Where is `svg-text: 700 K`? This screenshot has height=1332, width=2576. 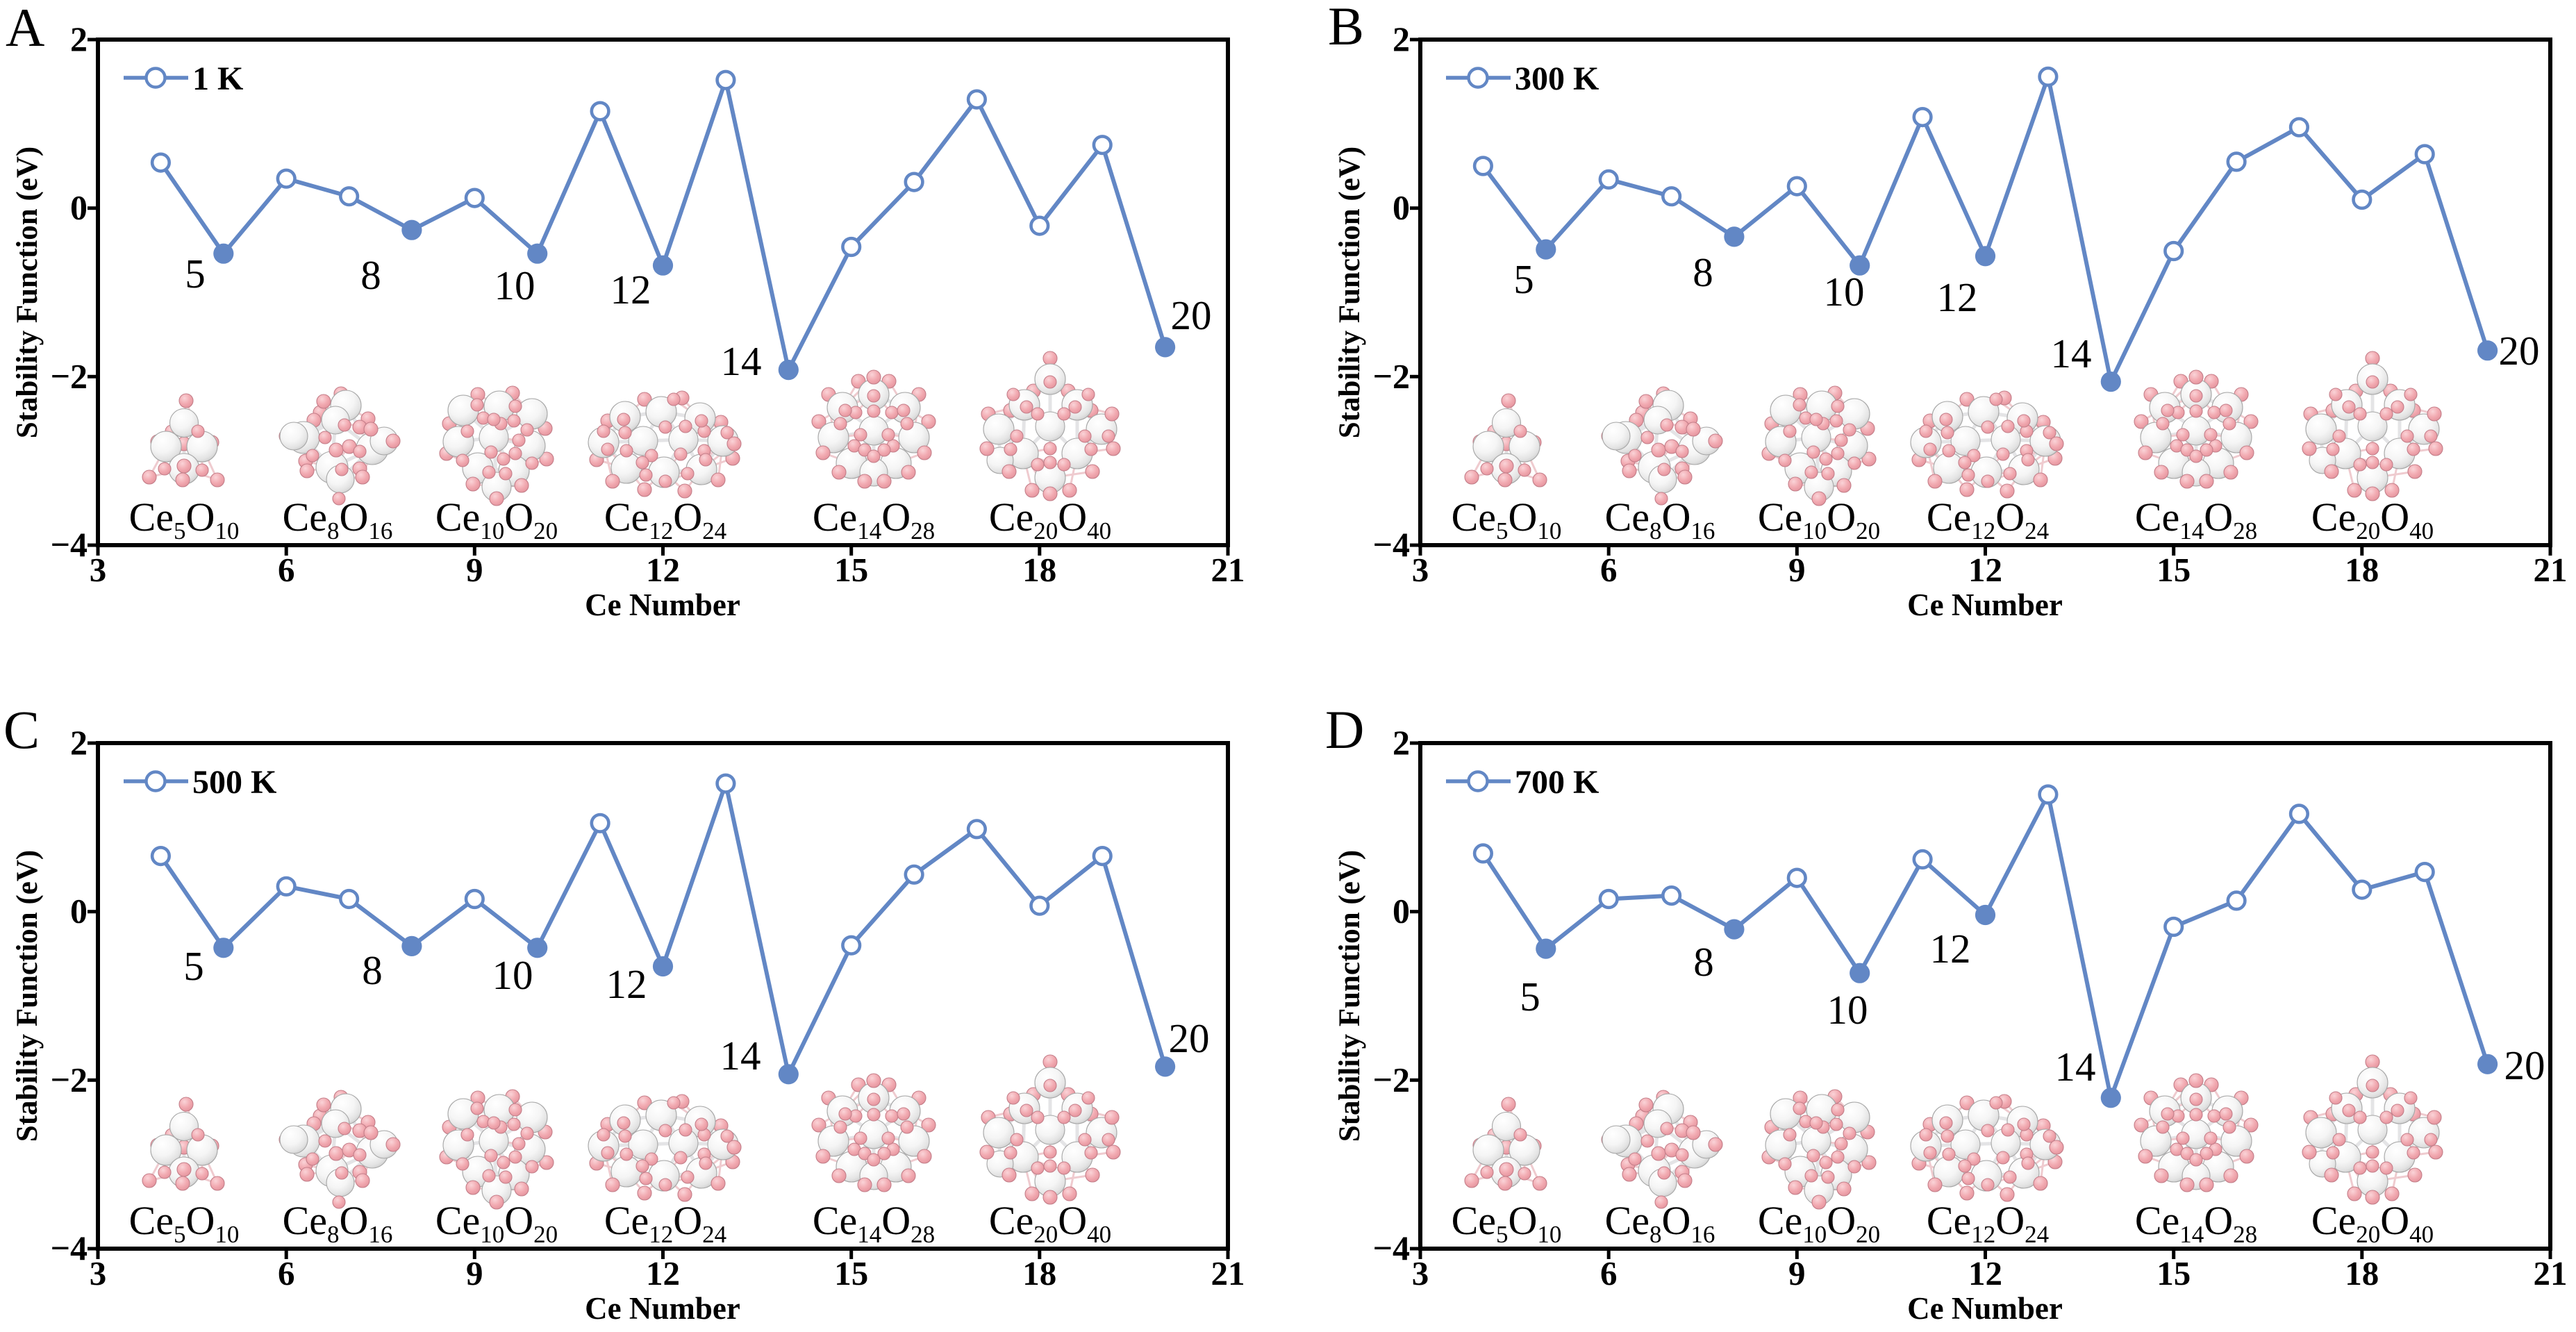
svg-text: 700 K is located at coordinates (1557, 782).